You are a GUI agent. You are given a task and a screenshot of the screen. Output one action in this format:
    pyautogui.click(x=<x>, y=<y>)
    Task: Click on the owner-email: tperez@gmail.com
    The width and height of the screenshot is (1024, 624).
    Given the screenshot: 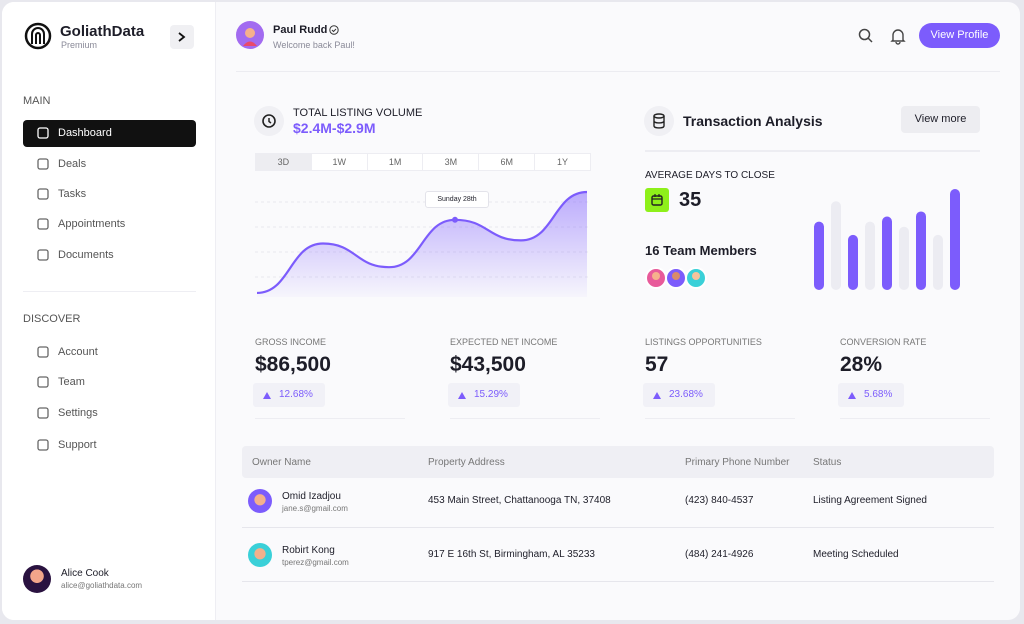 What is the action you would take?
    pyautogui.click(x=315, y=562)
    